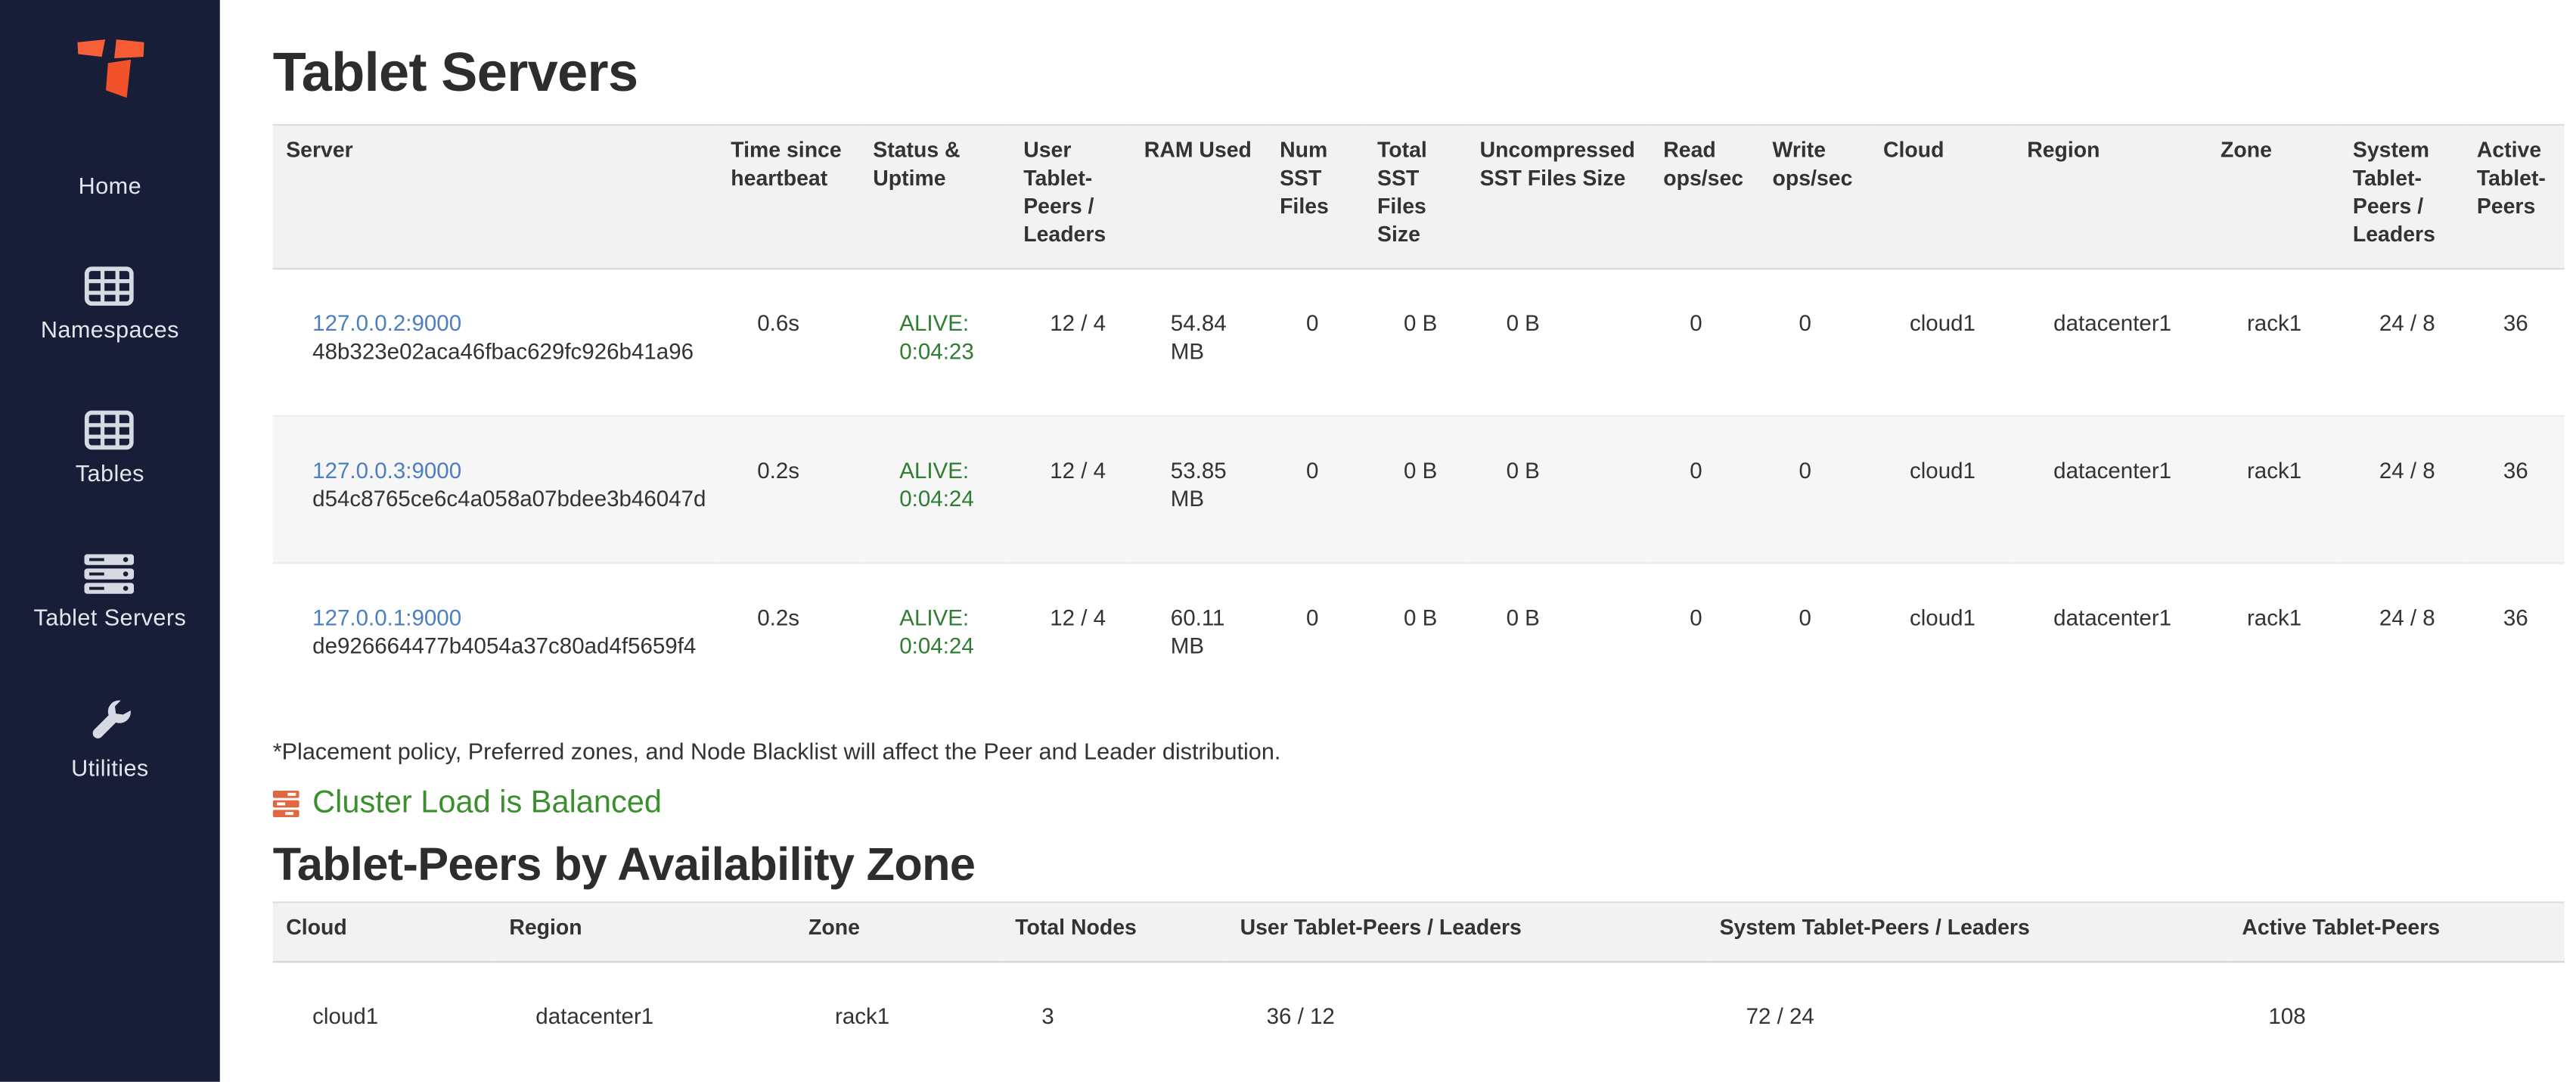 This screenshot has height=1082, width=2576. Describe the element at coordinates (2287, 1016) in the screenshot. I see `cell-active-peers: 108` at that location.